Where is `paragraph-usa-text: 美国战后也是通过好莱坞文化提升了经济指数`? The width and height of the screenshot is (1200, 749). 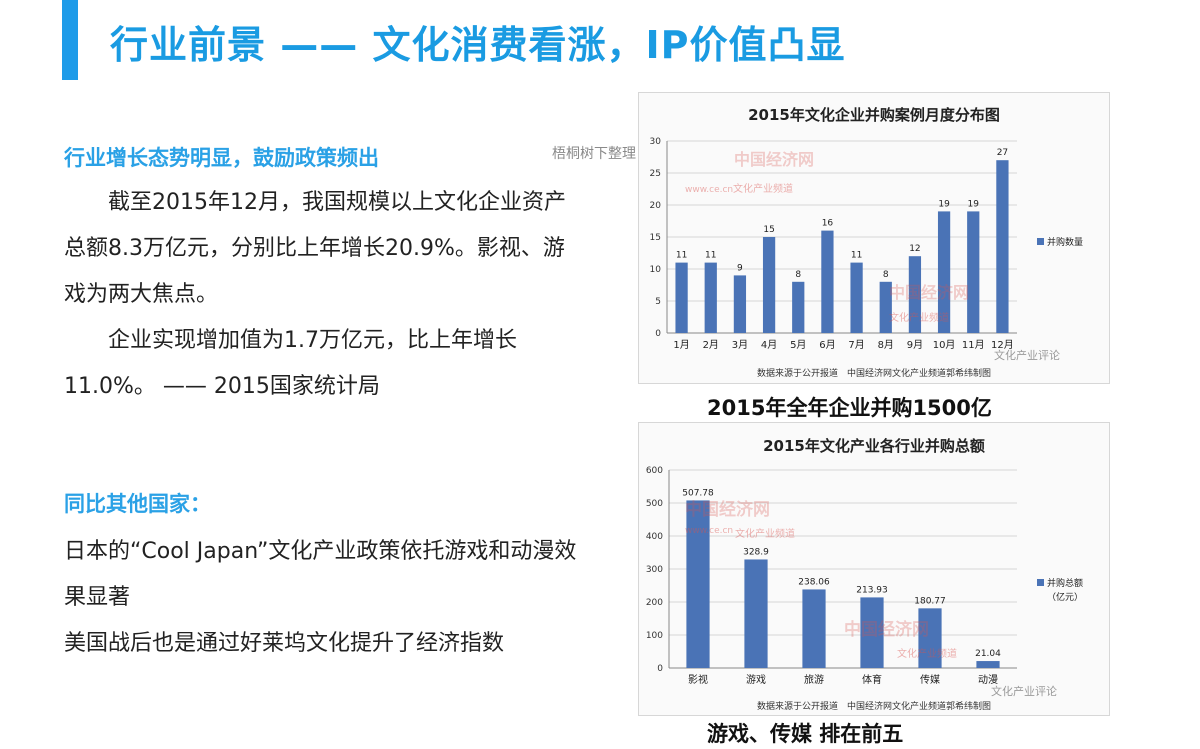 paragraph-usa-text: 美国战后也是通过好莱坞文化提升了经济指数 is located at coordinates (284, 643).